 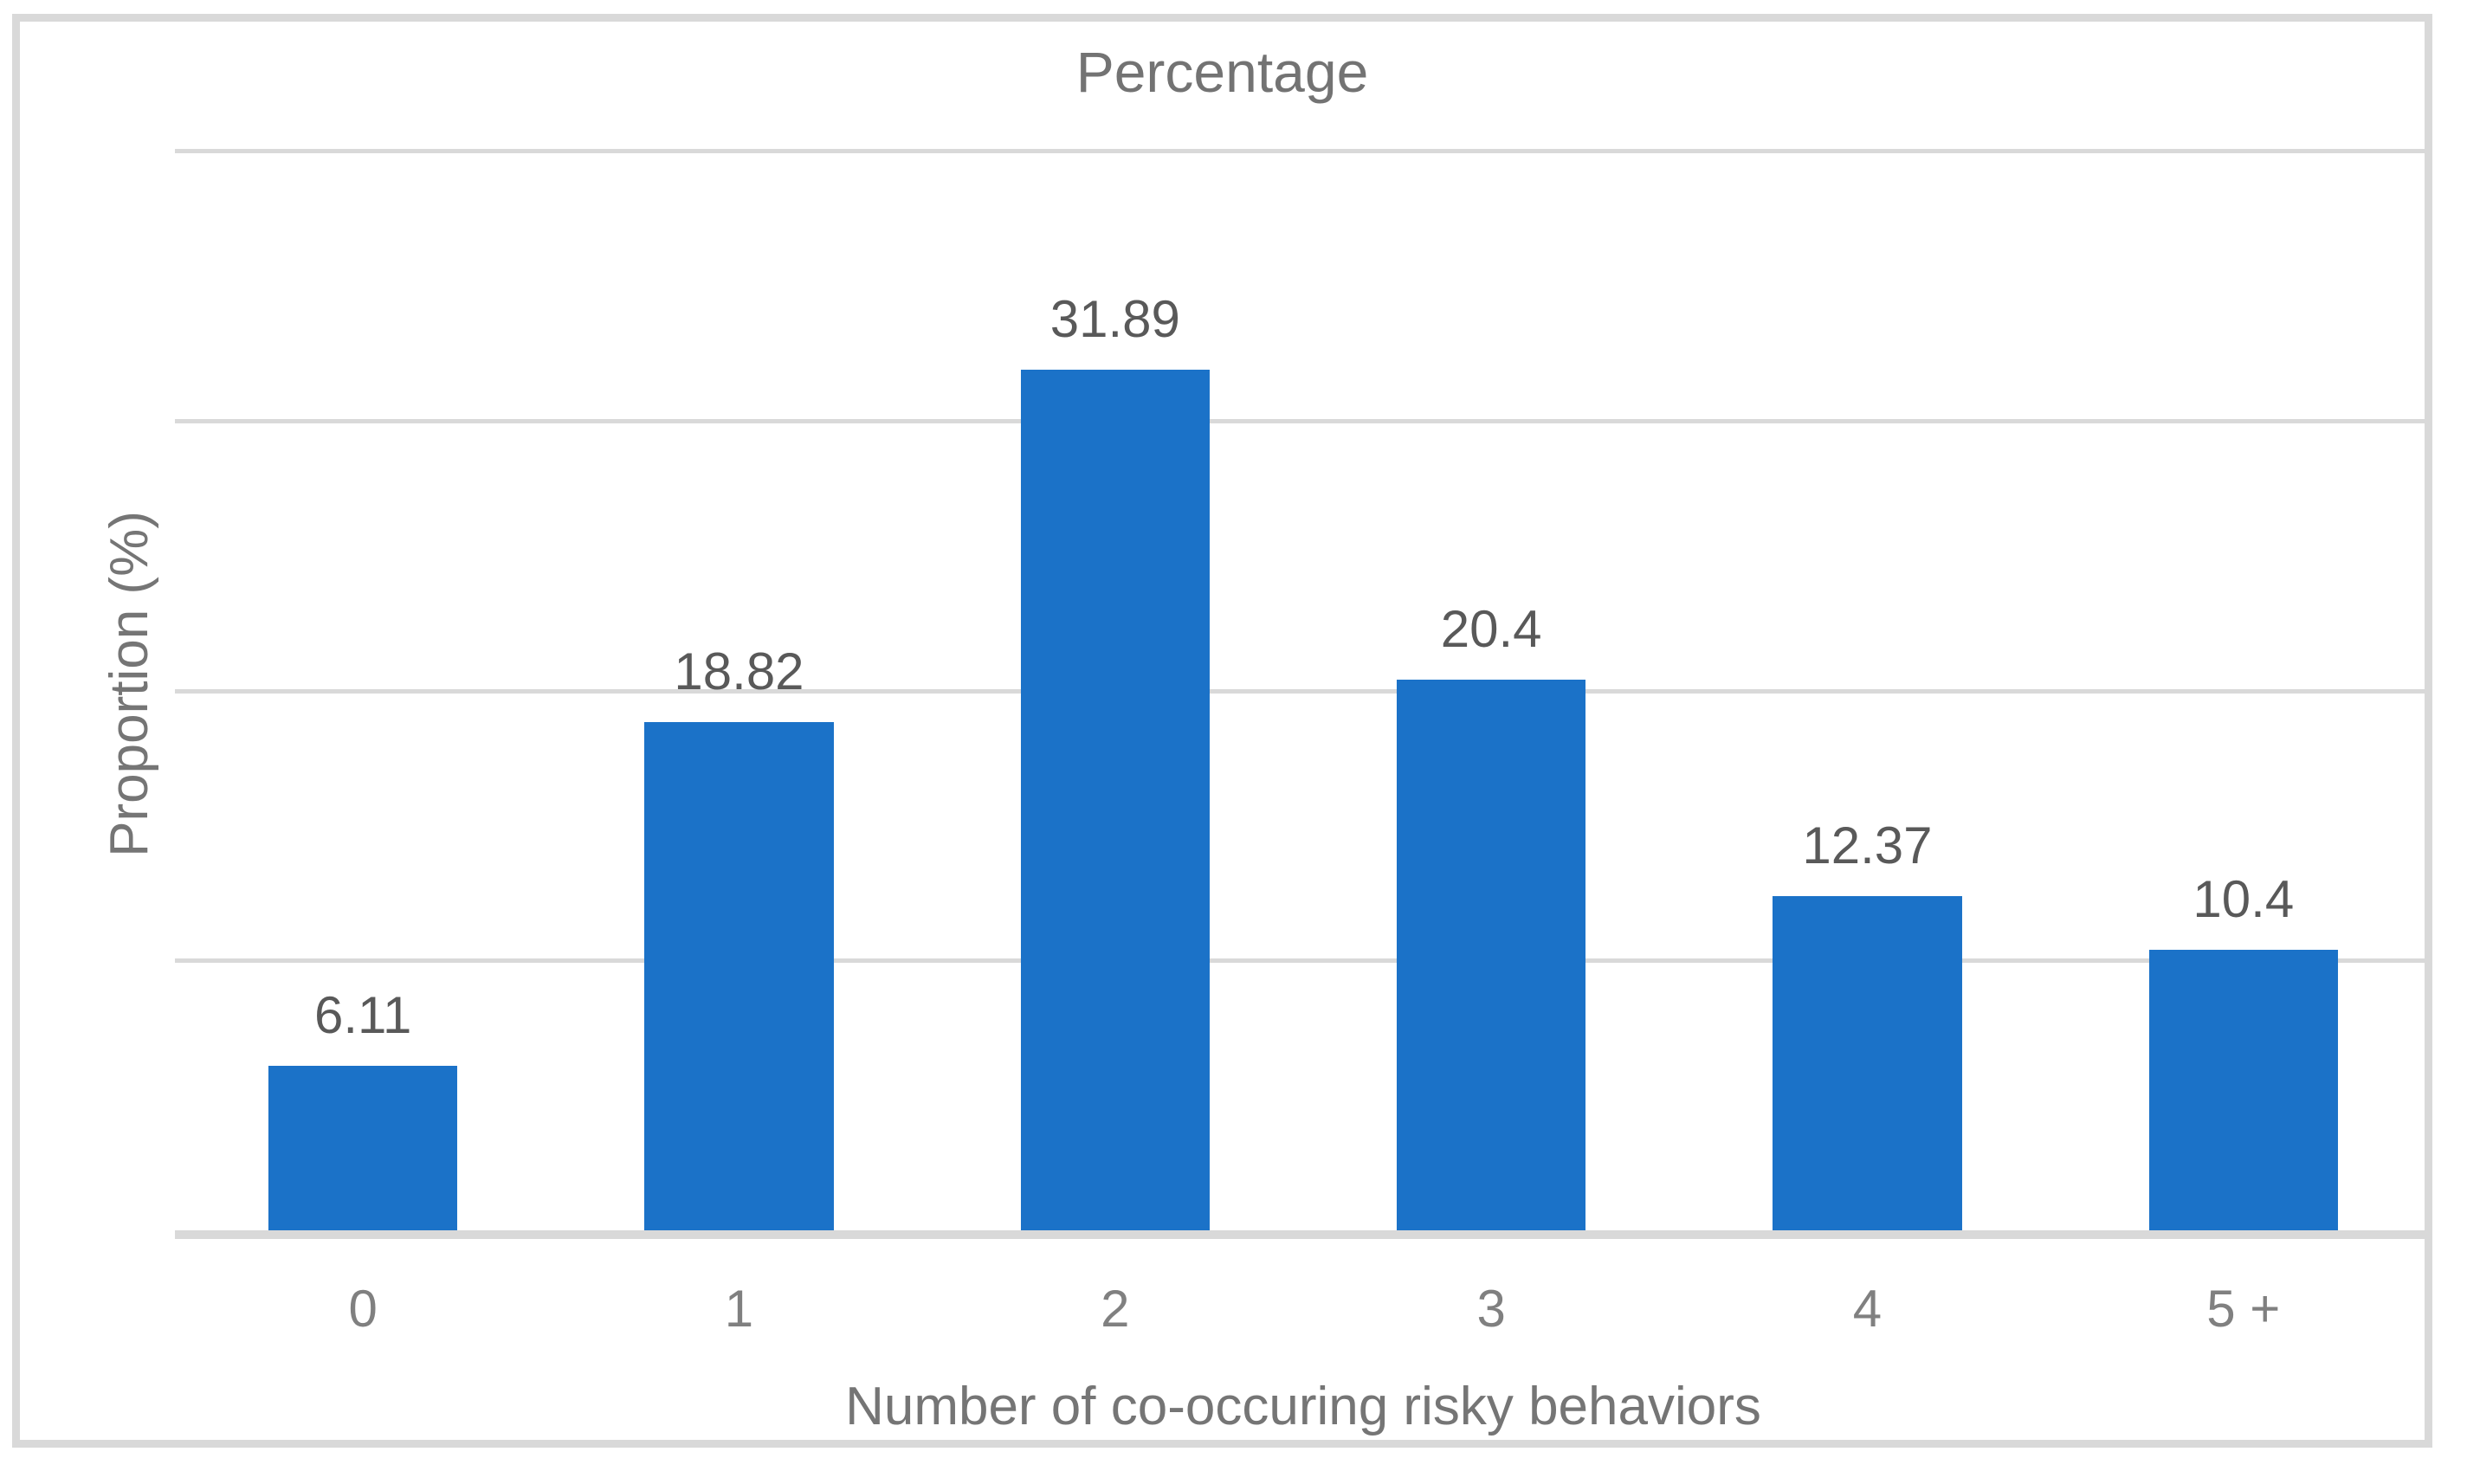 What do you see at coordinates (1115, 1309) in the screenshot?
I see `category-label: 2` at bounding box center [1115, 1309].